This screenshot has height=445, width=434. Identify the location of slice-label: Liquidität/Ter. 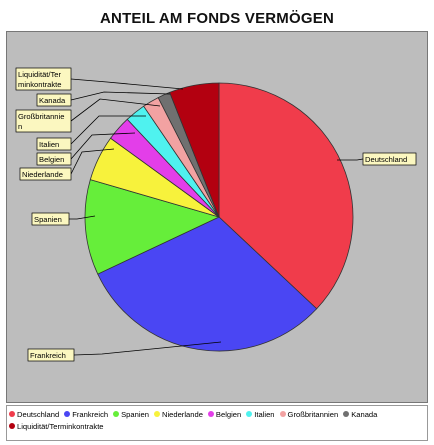
(40, 74).